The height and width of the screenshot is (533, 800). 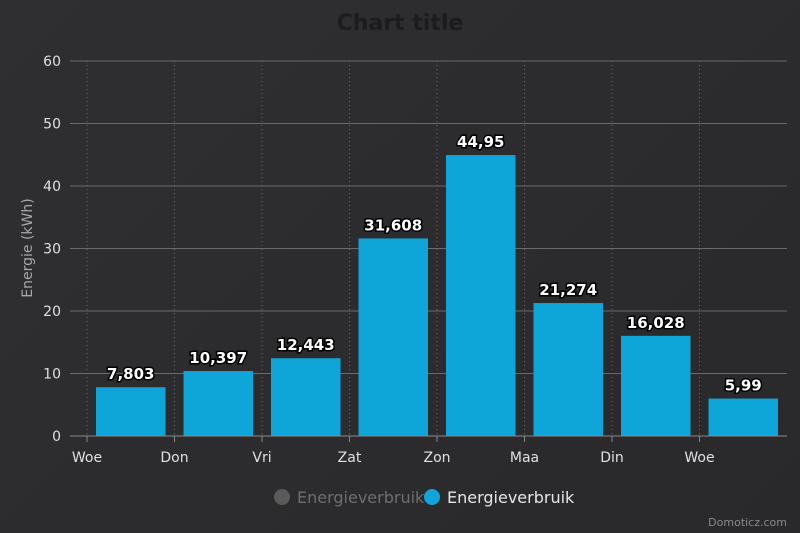 I want to click on y-tick-label: 30, so click(x=52, y=250).